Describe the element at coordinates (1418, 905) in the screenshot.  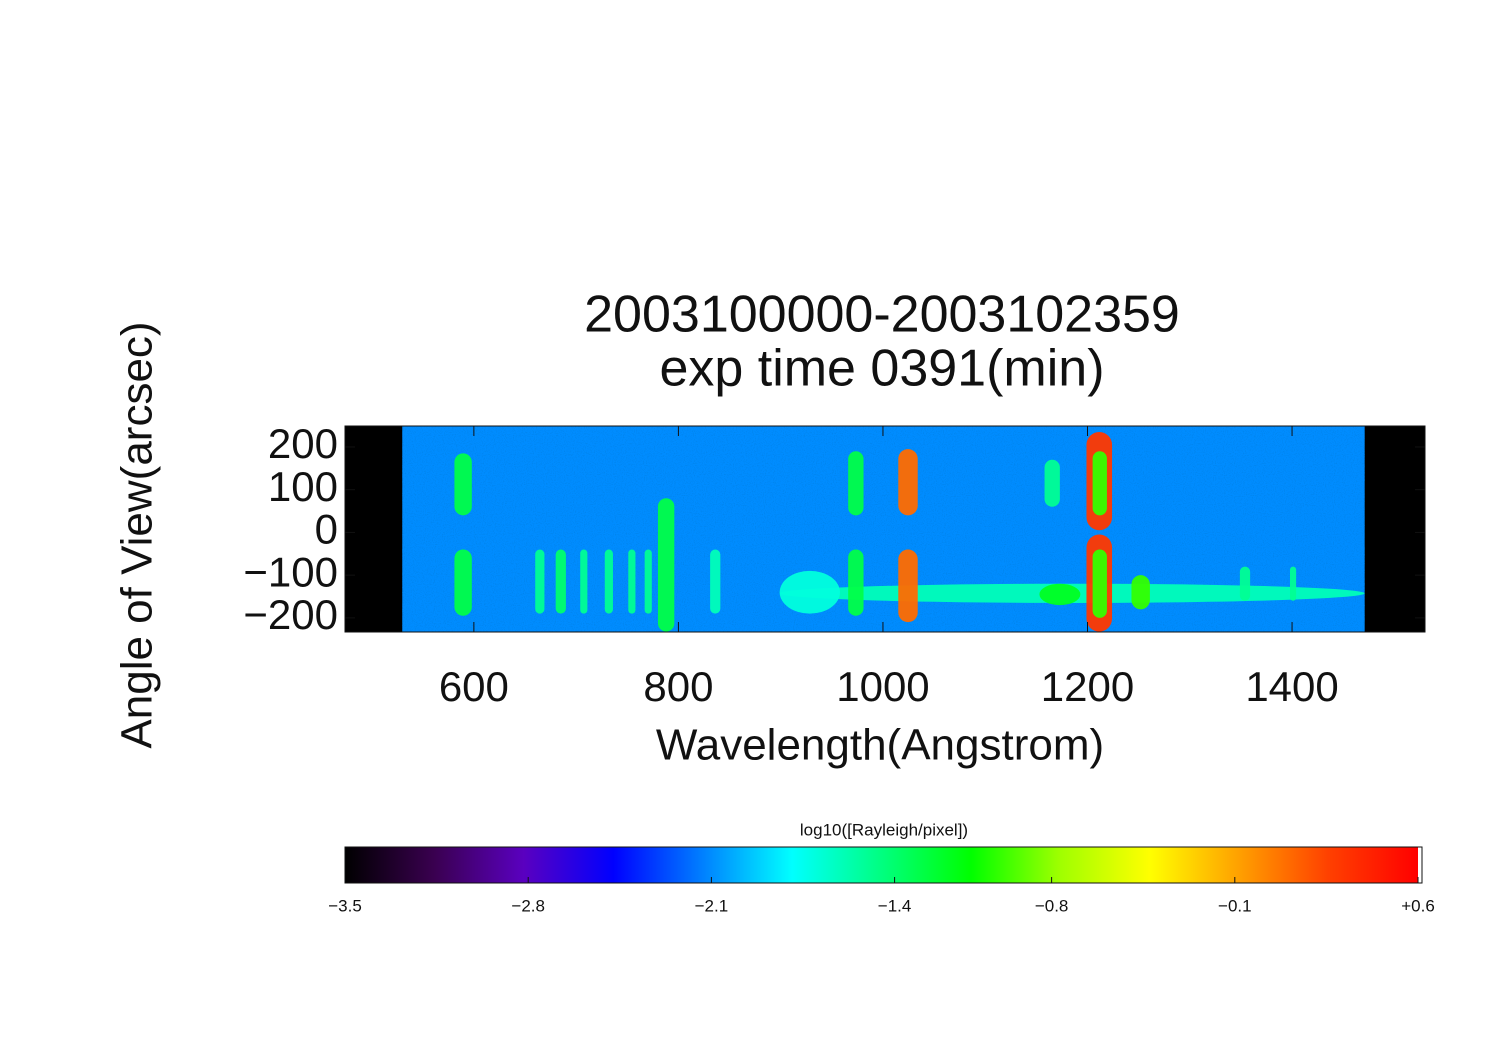
I see `colorbar-tick-label: +0.6` at that location.